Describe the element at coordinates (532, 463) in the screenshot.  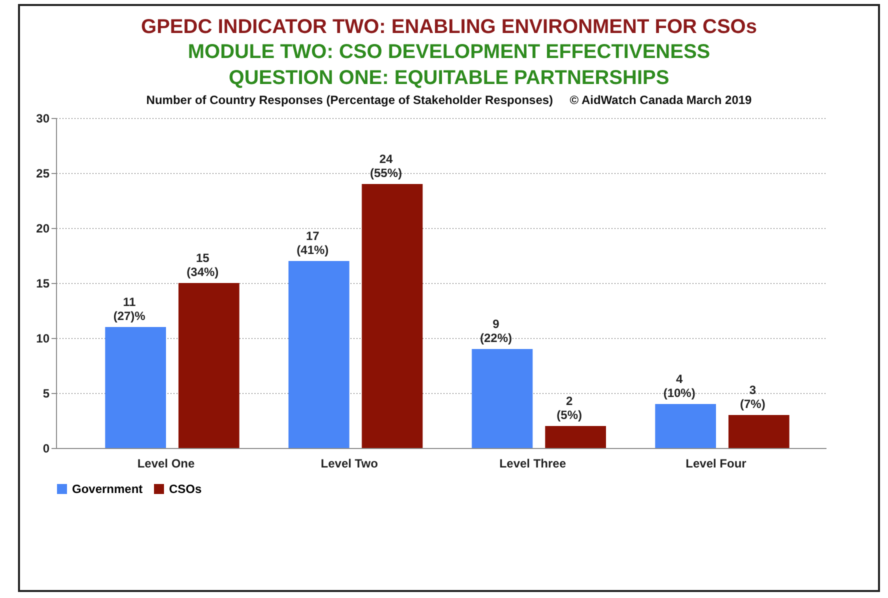
I see `x-tick-label: Level Three` at that location.